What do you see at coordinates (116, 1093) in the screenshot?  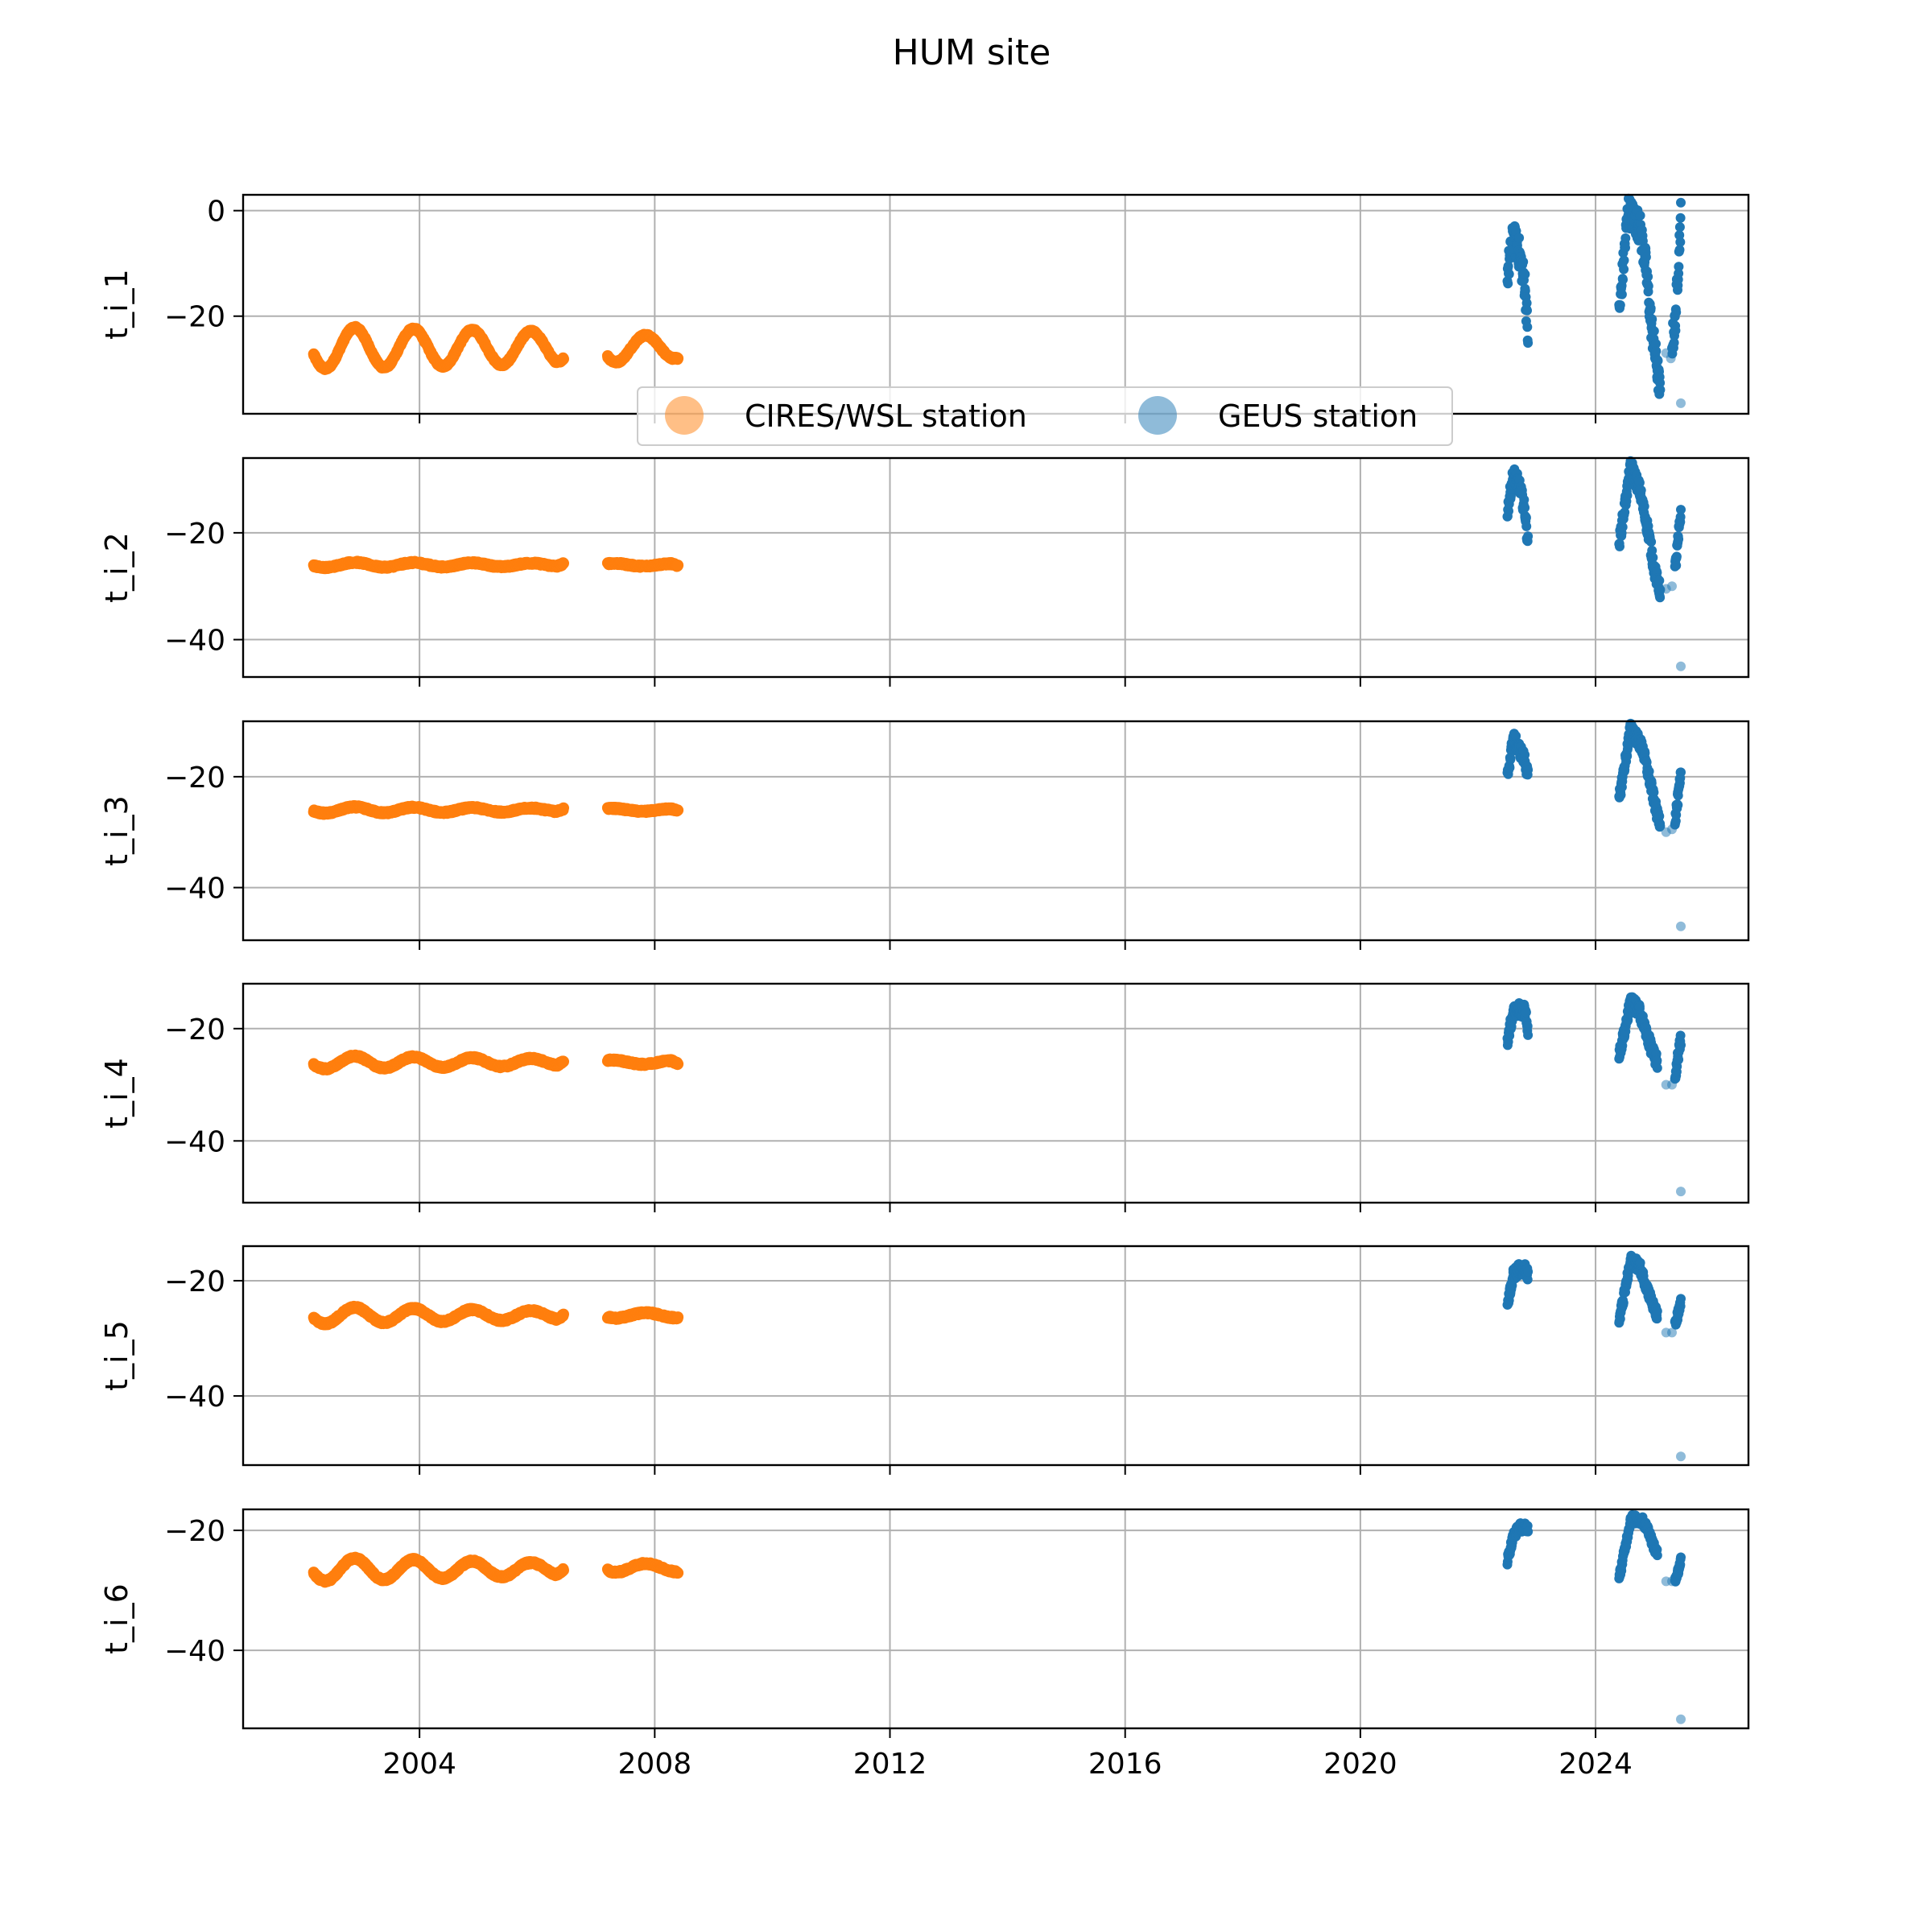 I see `y-axis-label: t_i_4` at bounding box center [116, 1093].